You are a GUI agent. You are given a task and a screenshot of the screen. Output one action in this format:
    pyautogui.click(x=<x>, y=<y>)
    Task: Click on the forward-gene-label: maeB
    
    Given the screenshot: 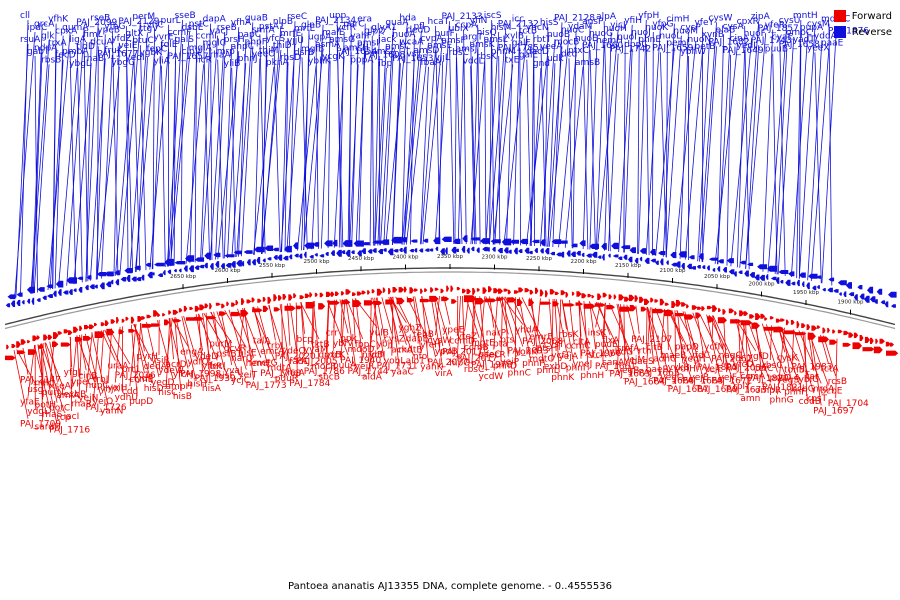 What is the action you would take?
    pyautogui.click(x=673, y=356)
    